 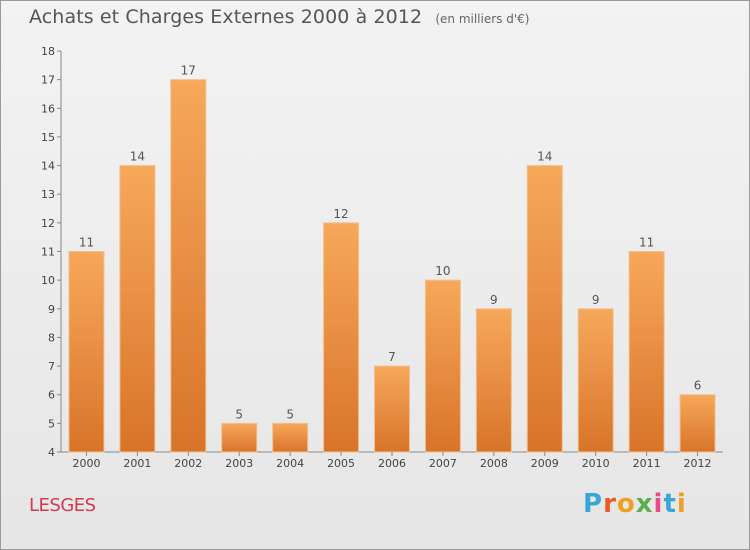 What do you see at coordinates (62, 505) in the screenshot?
I see `commune-label: LESGES` at bounding box center [62, 505].